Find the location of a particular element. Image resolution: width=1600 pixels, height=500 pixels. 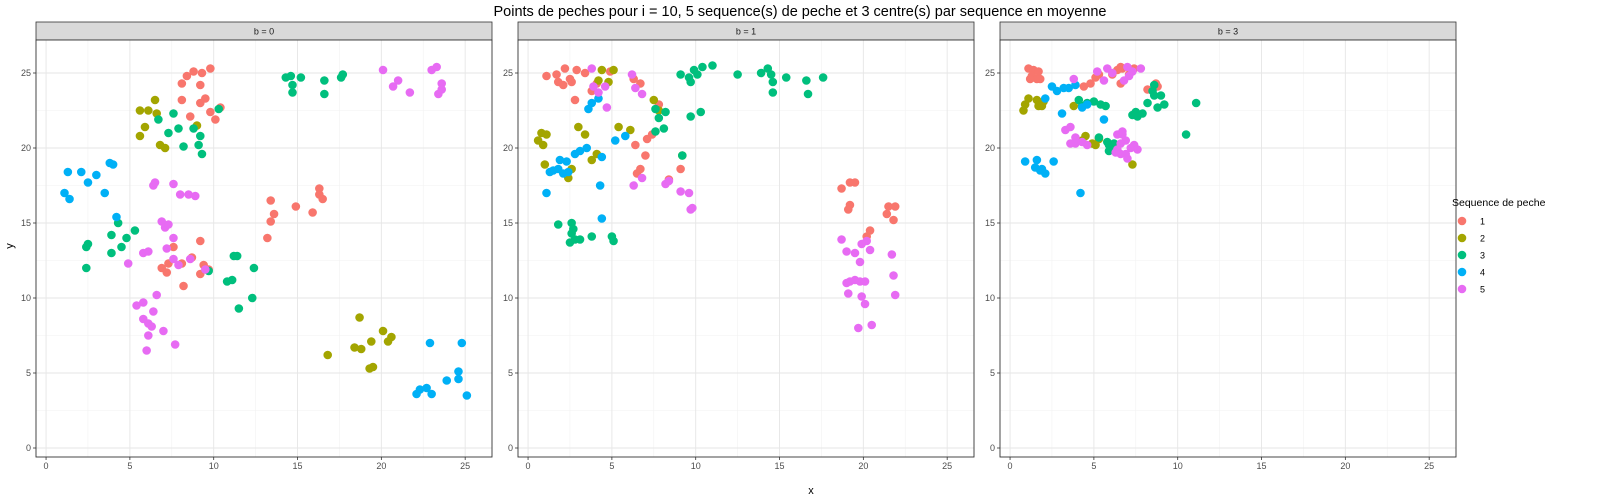

x-tick-label: 5 is located at coordinates (611, 466).